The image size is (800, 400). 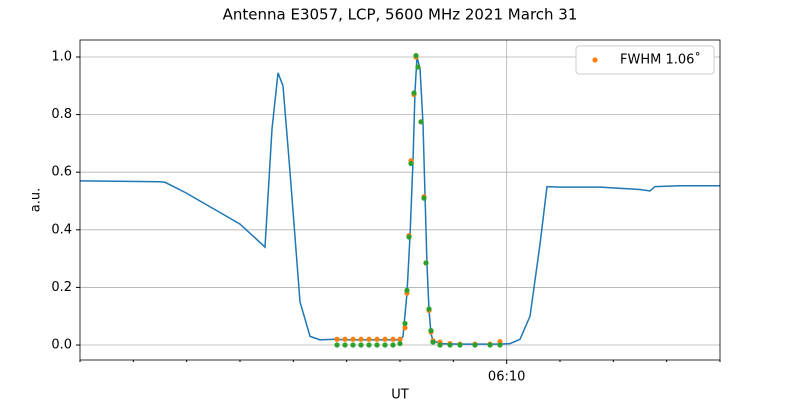 What do you see at coordinates (660, 60) in the screenshot?
I see `legend-label: FWHM 1.06˚` at bounding box center [660, 60].